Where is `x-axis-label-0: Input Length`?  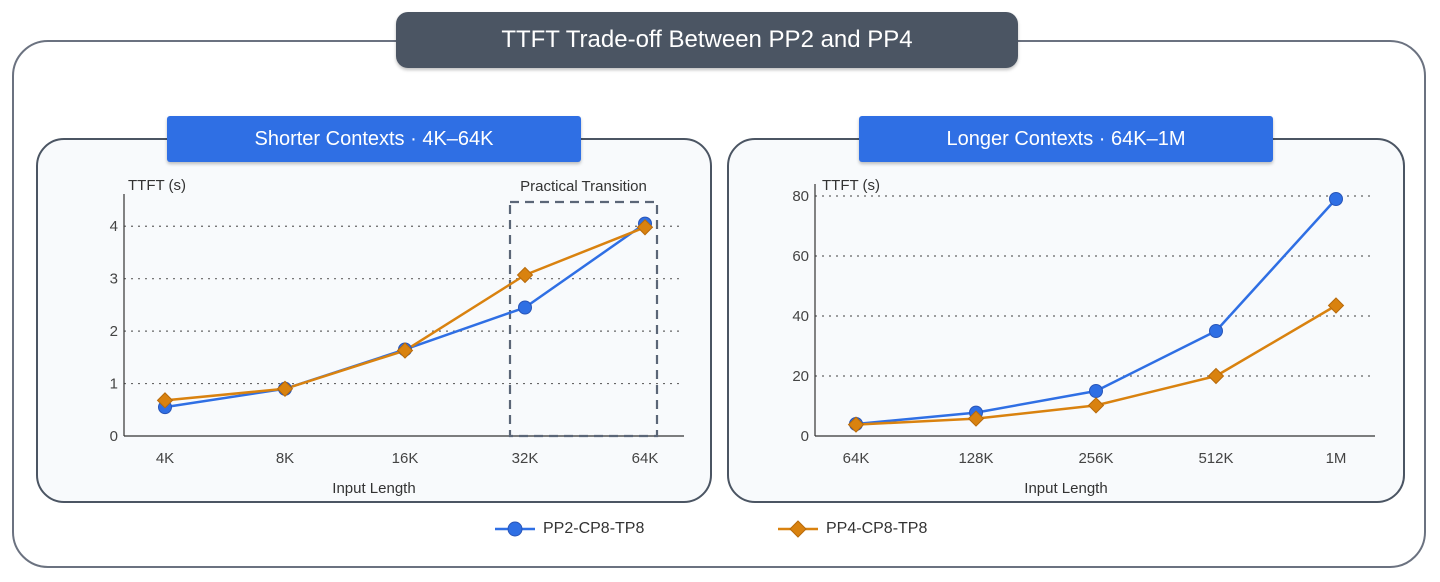
x-axis-label-0: Input Length is located at coordinates (373, 488).